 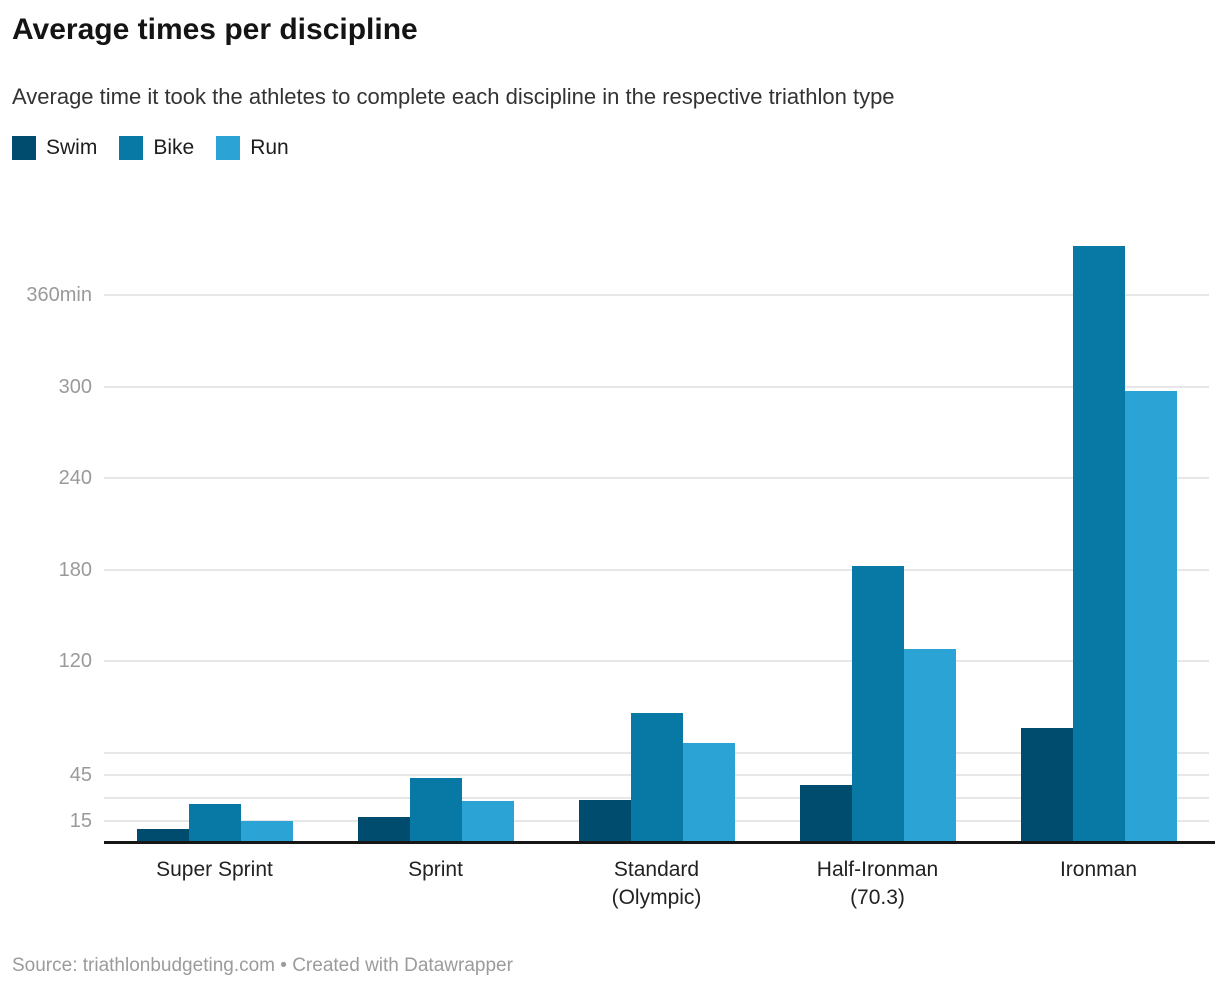 I want to click on legend: Swim Bike Run, so click(x=150, y=148).